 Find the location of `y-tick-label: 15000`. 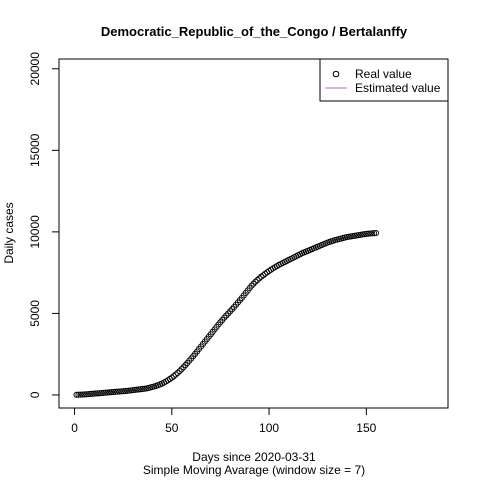

y-tick-label: 15000 is located at coordinates (35, 150).